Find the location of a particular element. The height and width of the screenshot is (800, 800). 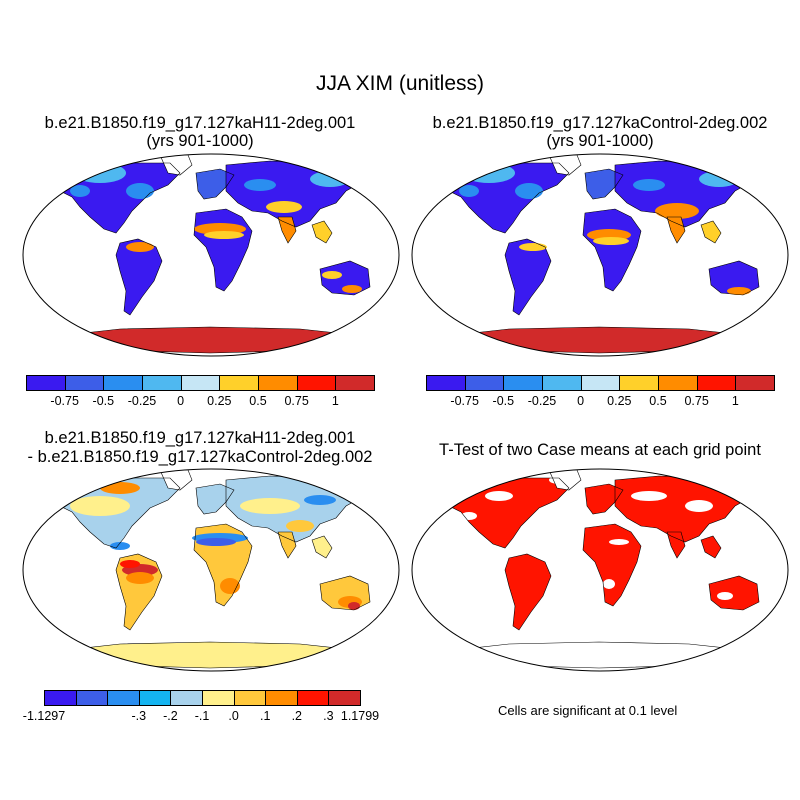

colorbar-tick-label: -.1 is located at coordinates (202, 716).